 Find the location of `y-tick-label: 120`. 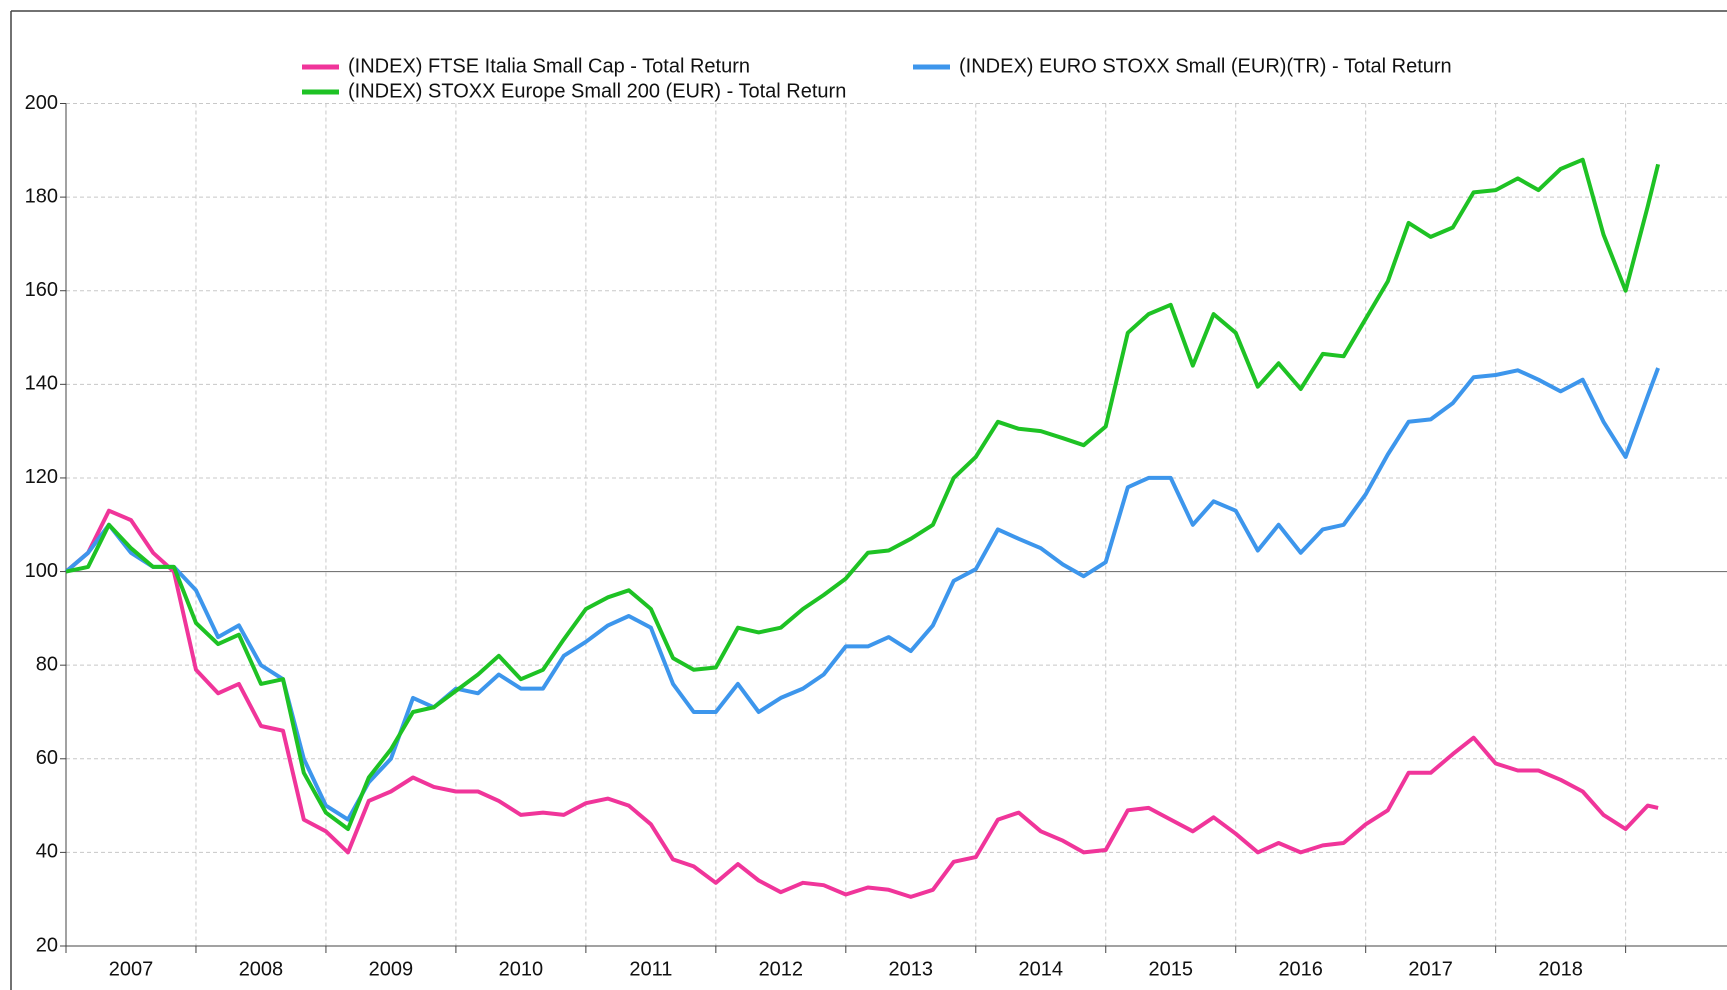

y-tick-label: 120 is located at coordinates (41, 477).